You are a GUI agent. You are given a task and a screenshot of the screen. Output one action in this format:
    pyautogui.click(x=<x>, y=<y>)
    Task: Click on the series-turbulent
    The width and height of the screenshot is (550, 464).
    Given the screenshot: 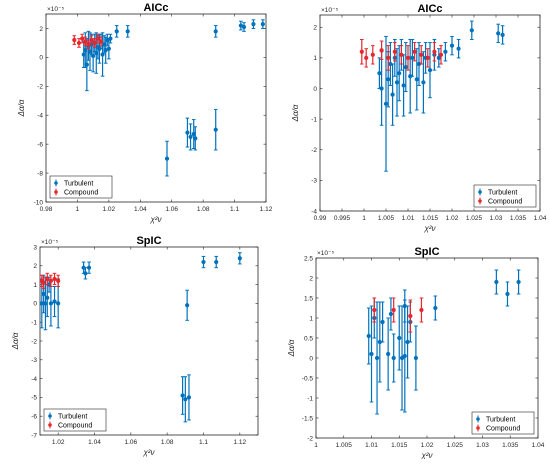 What is the action you would take?
    pyautogui.click(x=140, y=337)
    